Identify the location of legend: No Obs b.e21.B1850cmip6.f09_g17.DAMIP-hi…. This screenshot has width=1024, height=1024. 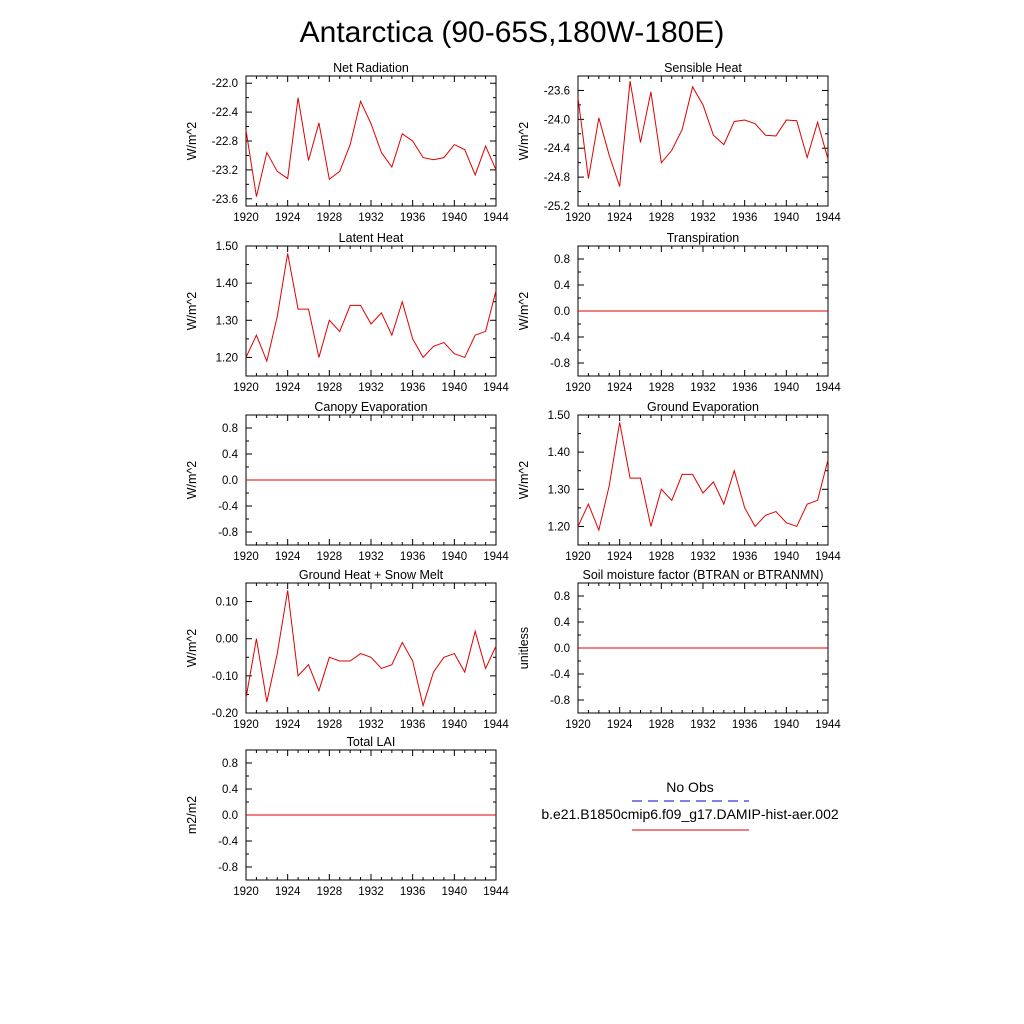
(690, 805).